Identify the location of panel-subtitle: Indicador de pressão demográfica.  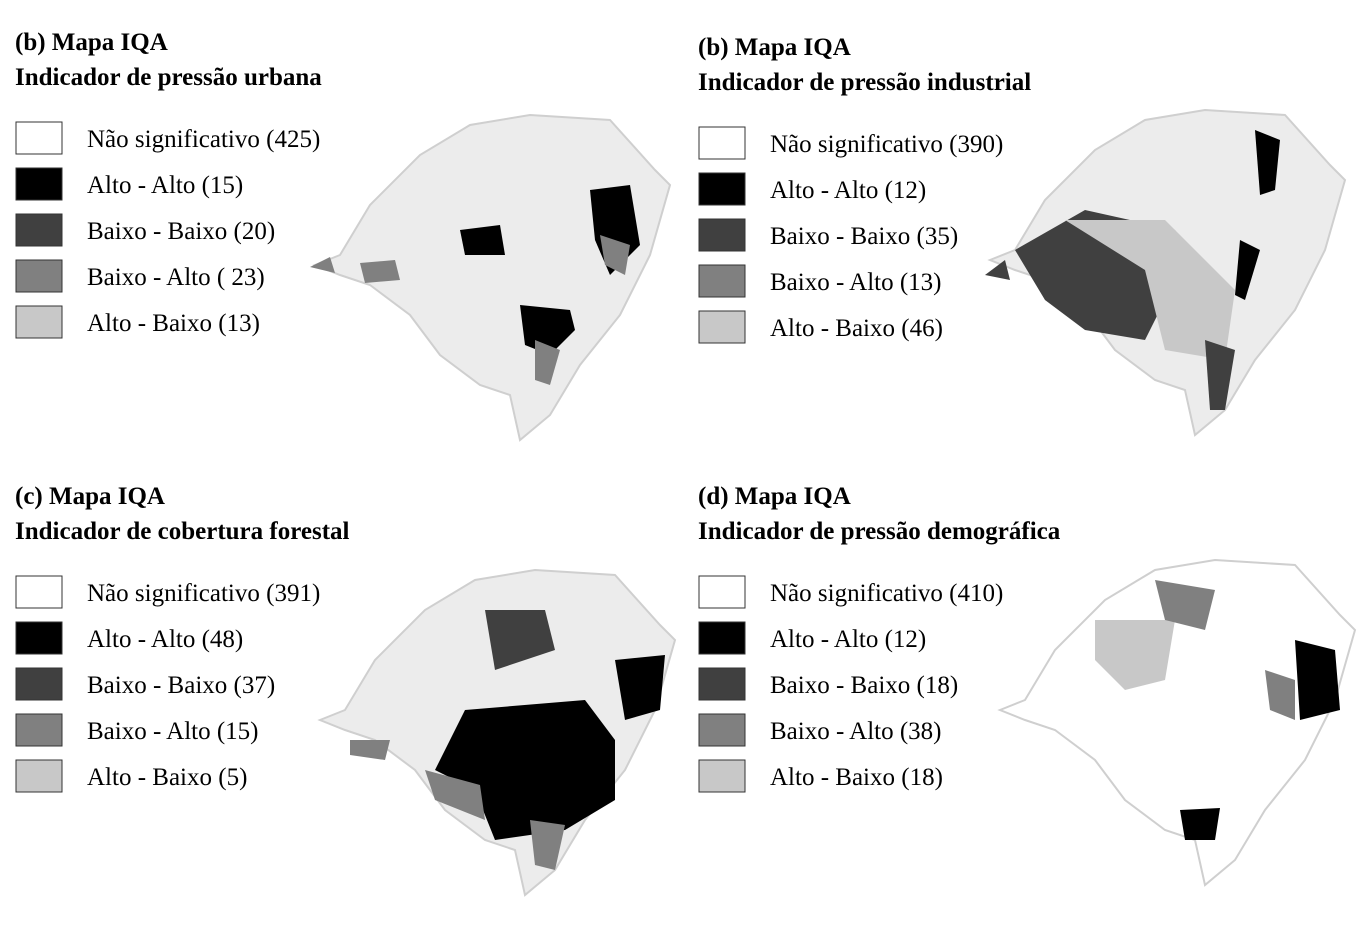
(879, 531).